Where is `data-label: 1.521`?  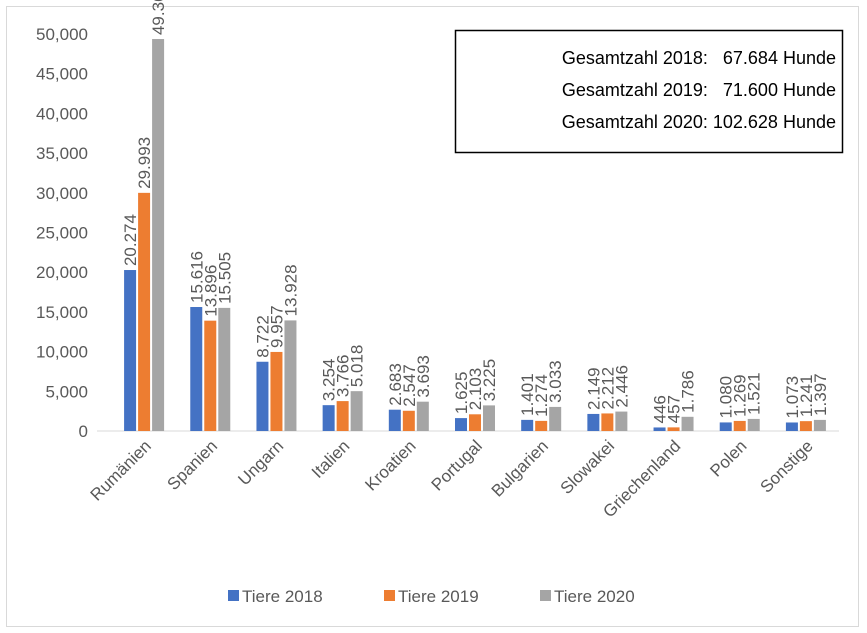
data-label: 1.521 is located at coordinates (754, 393).